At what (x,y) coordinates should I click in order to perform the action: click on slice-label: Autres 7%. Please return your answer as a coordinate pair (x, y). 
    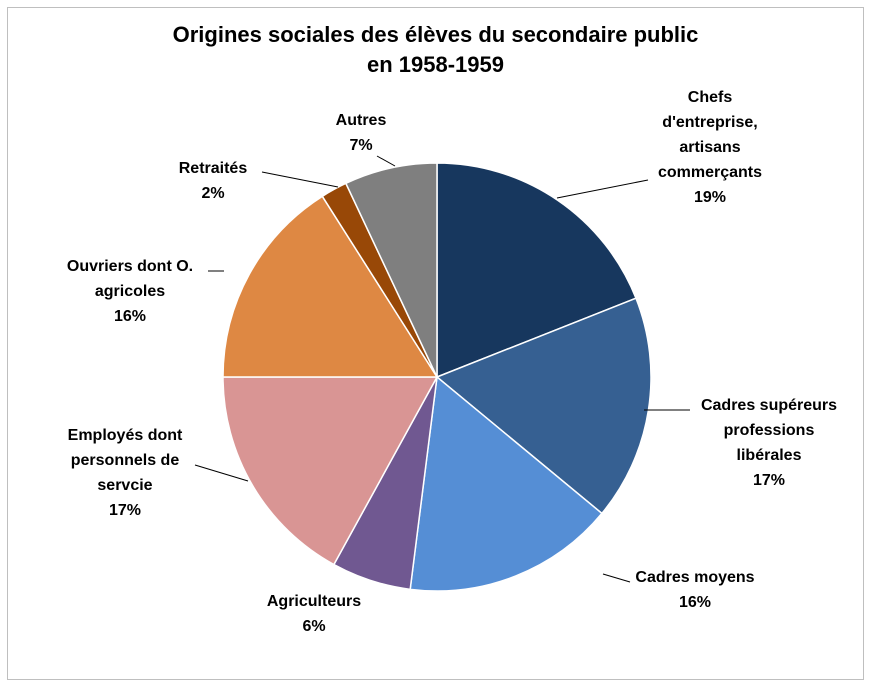
    Looking at the image, I should click on (361, 133).